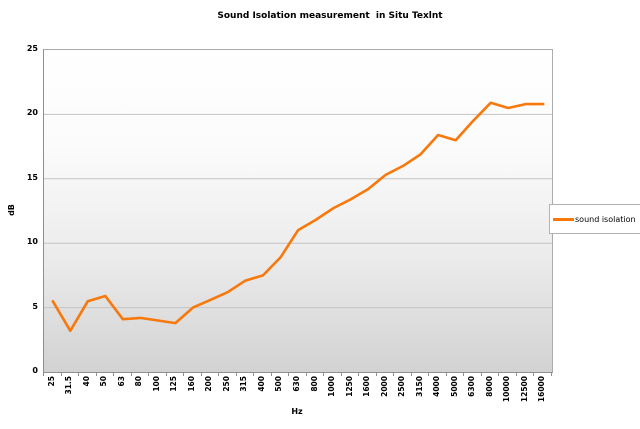 The height and width of the screenshot is (429, 640). I want to click on x-tick-label: 3150, so click(419, 386).